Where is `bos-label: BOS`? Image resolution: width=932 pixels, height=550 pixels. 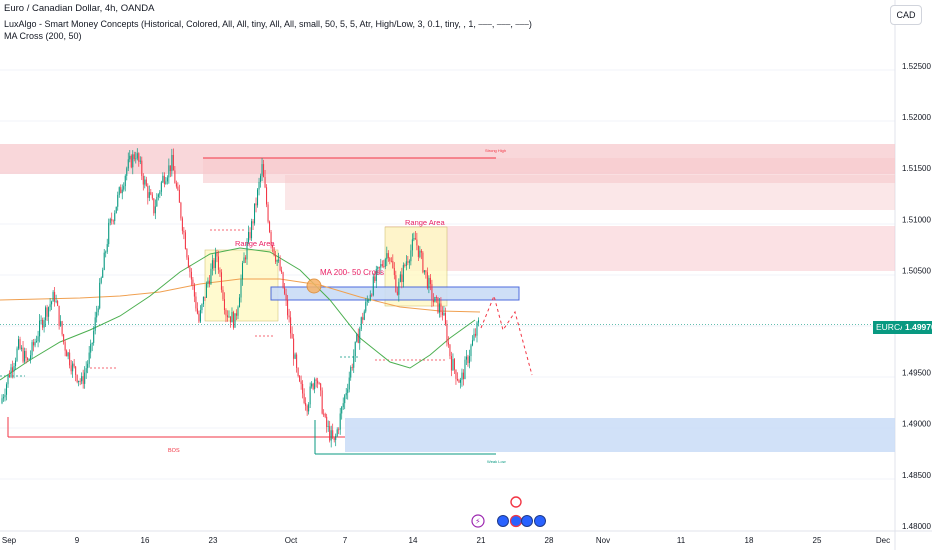 bos-label: BOS is located at coordinates (174, 451).